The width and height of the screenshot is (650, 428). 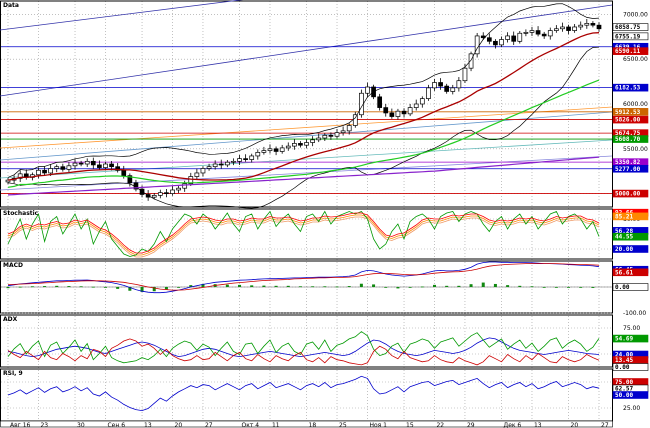 What do you see at coordinates (628, 133) in the screenshot?
I see `value-tag-label: 5674.75` at bounding box center [628, 133].